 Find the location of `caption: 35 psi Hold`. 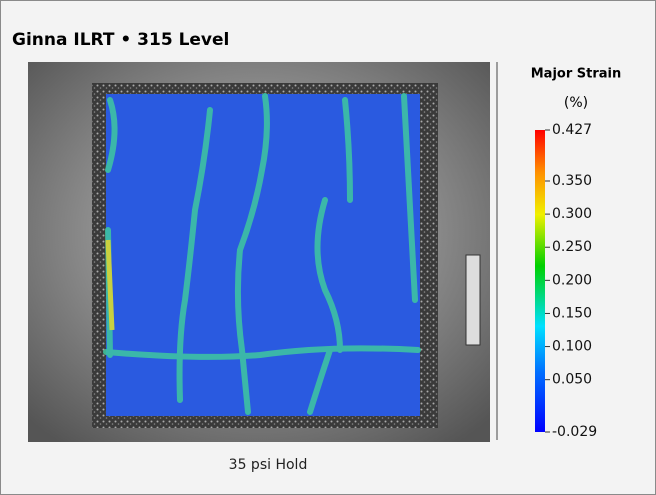

caption: 35 psi Hold is located at coordinates (268, 465).